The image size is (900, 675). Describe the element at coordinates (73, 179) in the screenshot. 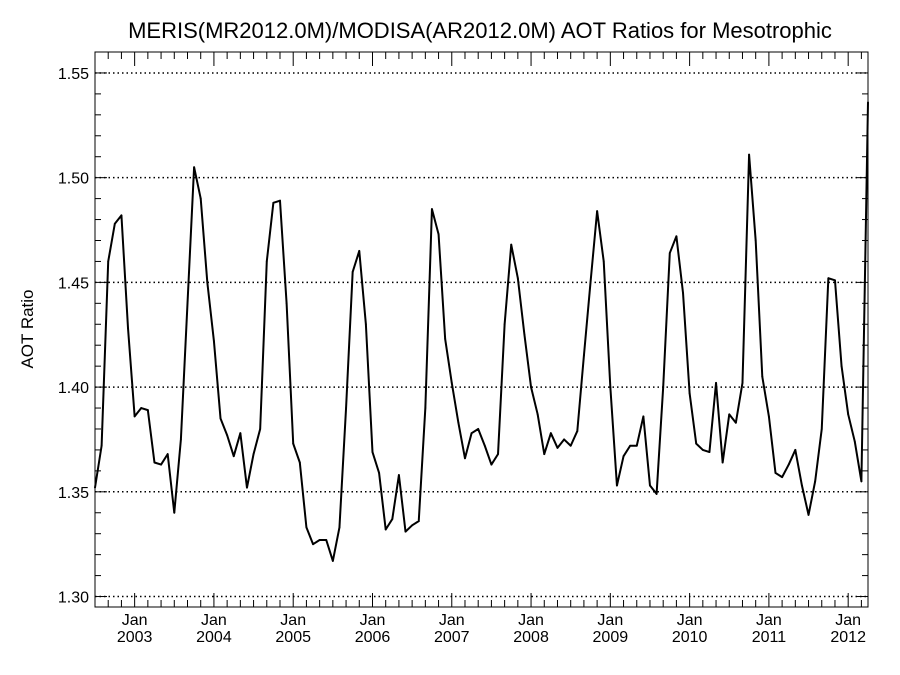

I see `y-tick-label: 1.50` at that location.